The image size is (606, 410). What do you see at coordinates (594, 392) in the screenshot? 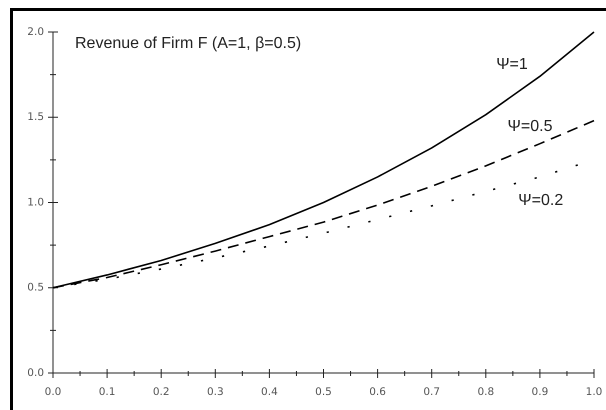
I see `x-tick-label: 1.0` at bounding box center [594, 392].